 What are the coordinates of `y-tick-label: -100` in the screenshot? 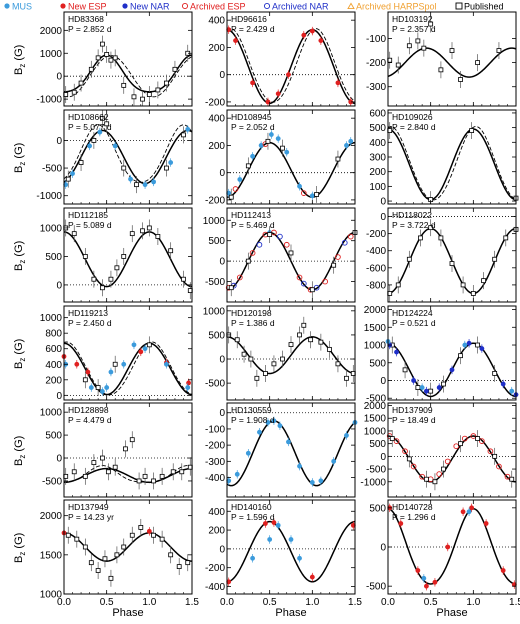 It's located at (376, 39).